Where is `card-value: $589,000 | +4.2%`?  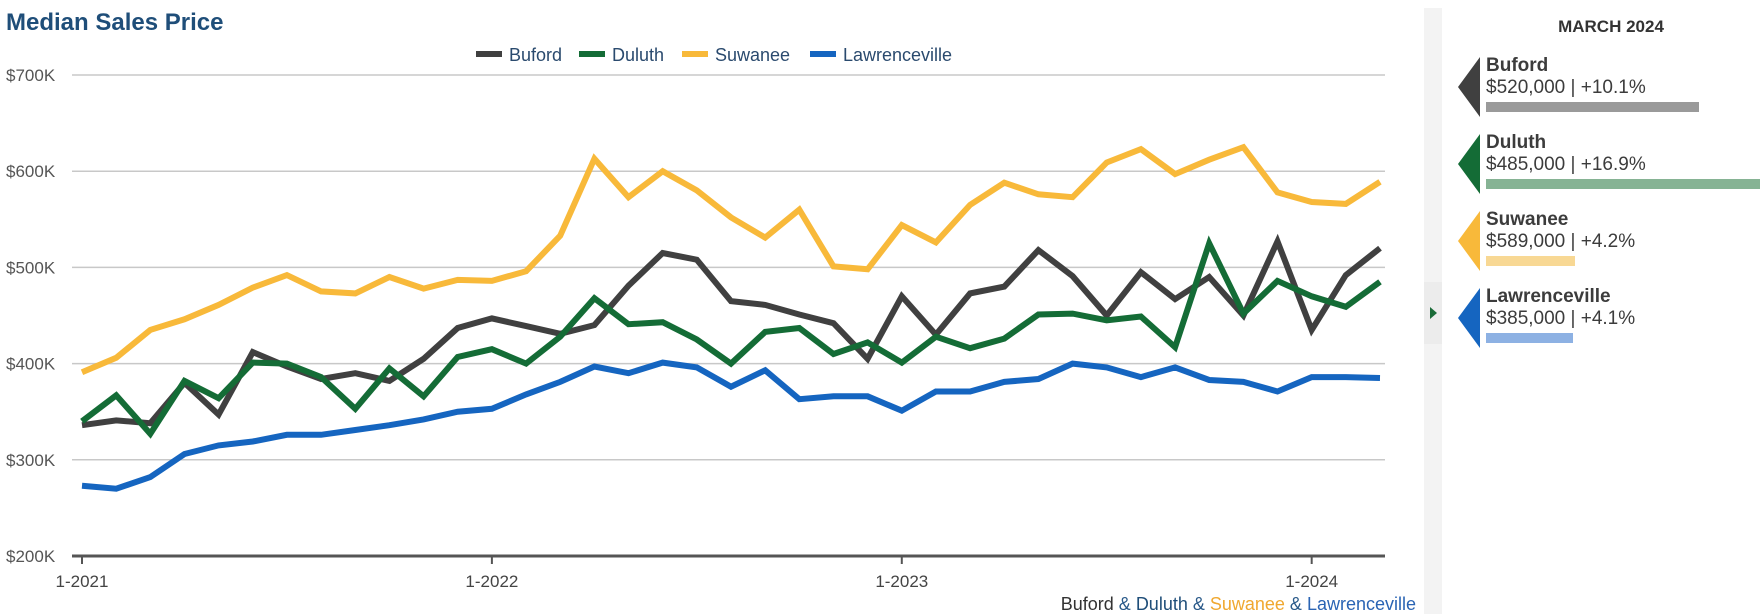 card-value: $589,000 | +4.2% is located at coordinates (1561, 241).